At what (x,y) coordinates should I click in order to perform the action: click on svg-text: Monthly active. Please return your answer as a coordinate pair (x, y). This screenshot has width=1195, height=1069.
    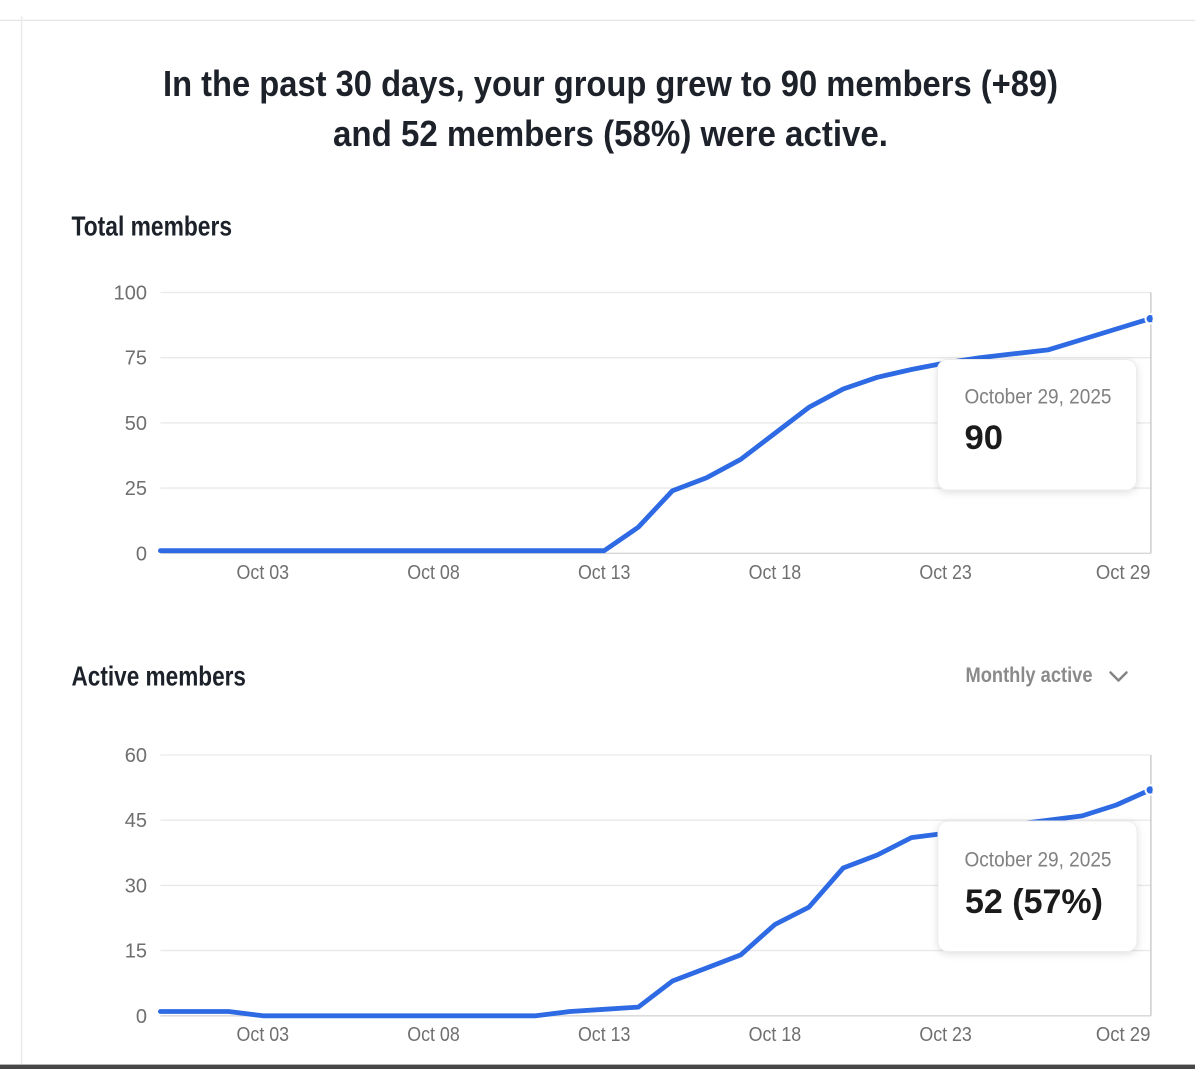
    Looking at the image, I should click on (1029, 675).